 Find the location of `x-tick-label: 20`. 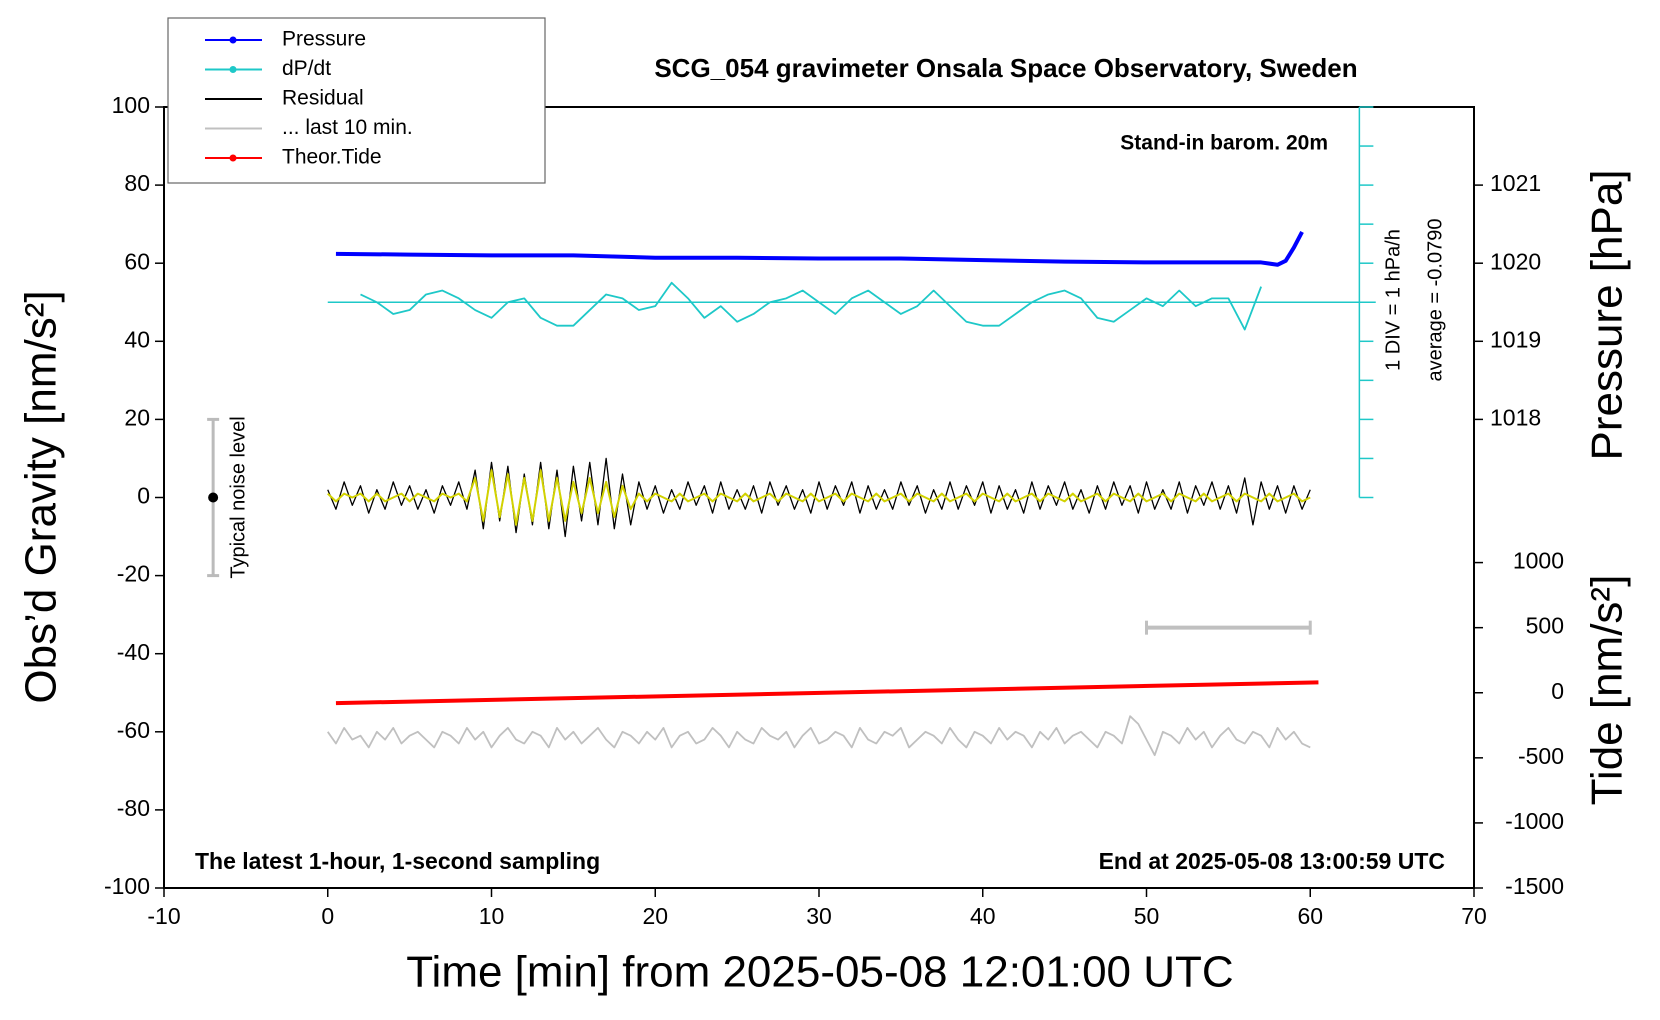

x-tick-label: 20 is located at coordinates (655, 916).